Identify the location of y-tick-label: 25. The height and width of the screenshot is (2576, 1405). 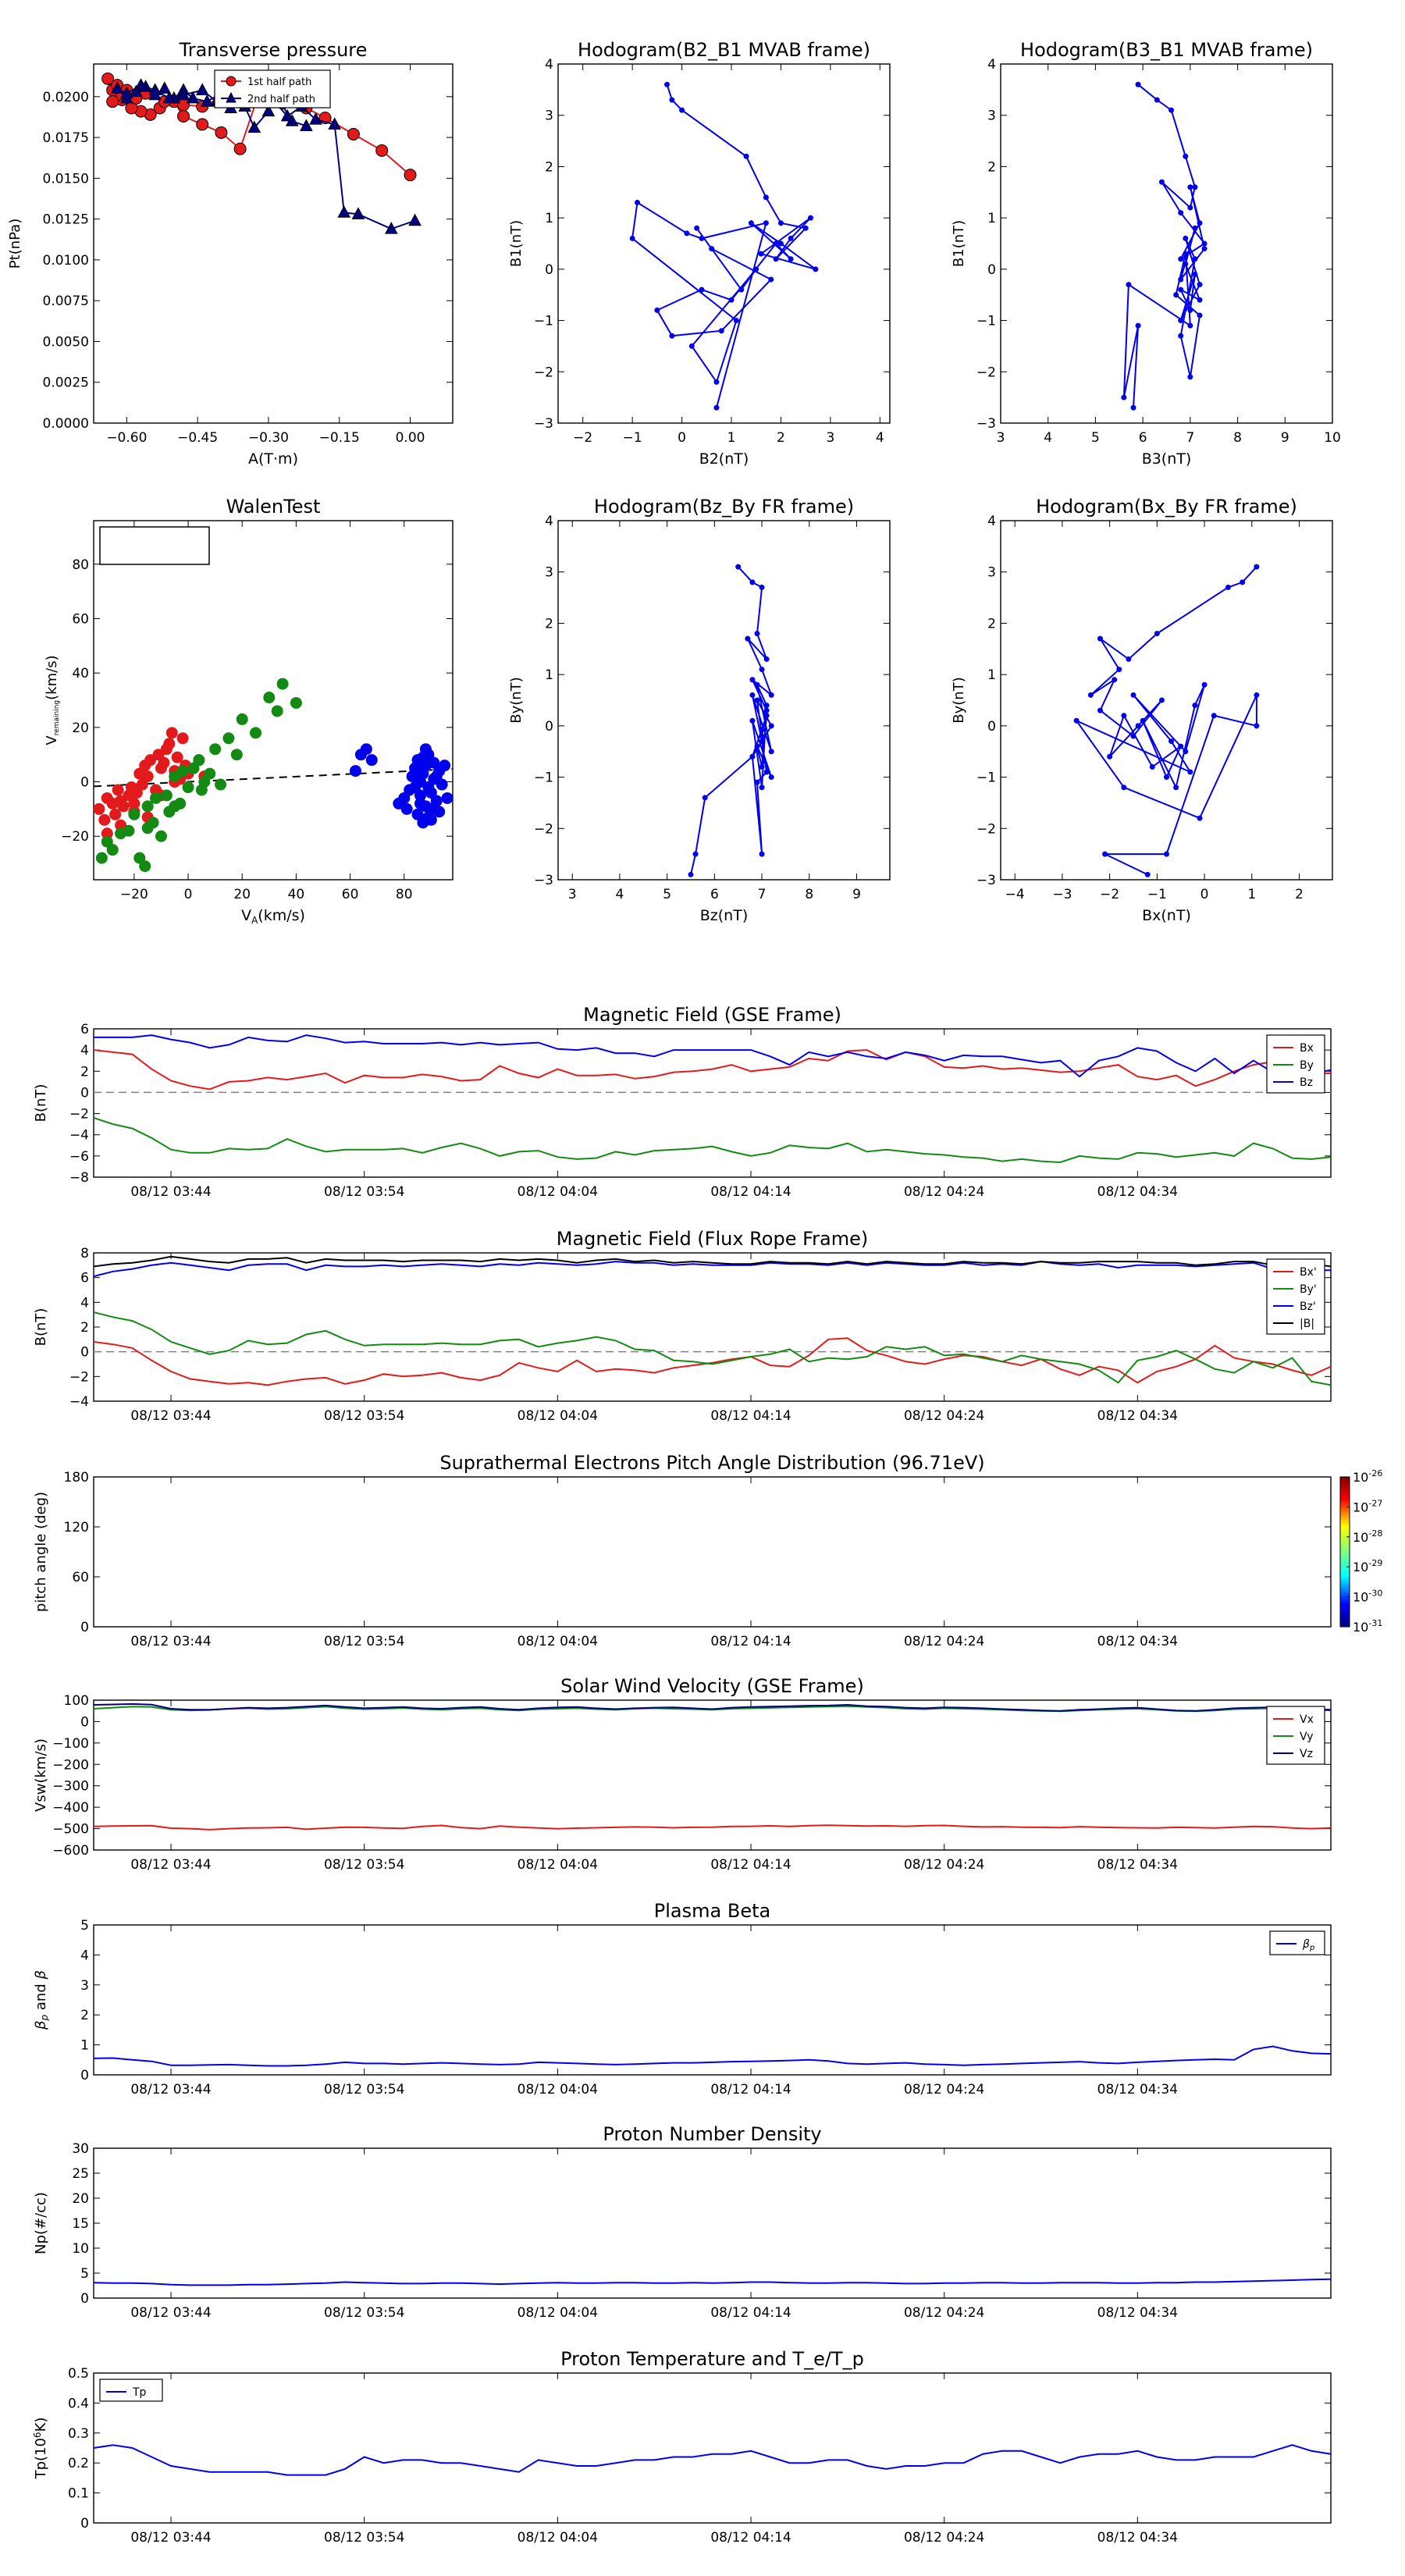
(81, 2174).